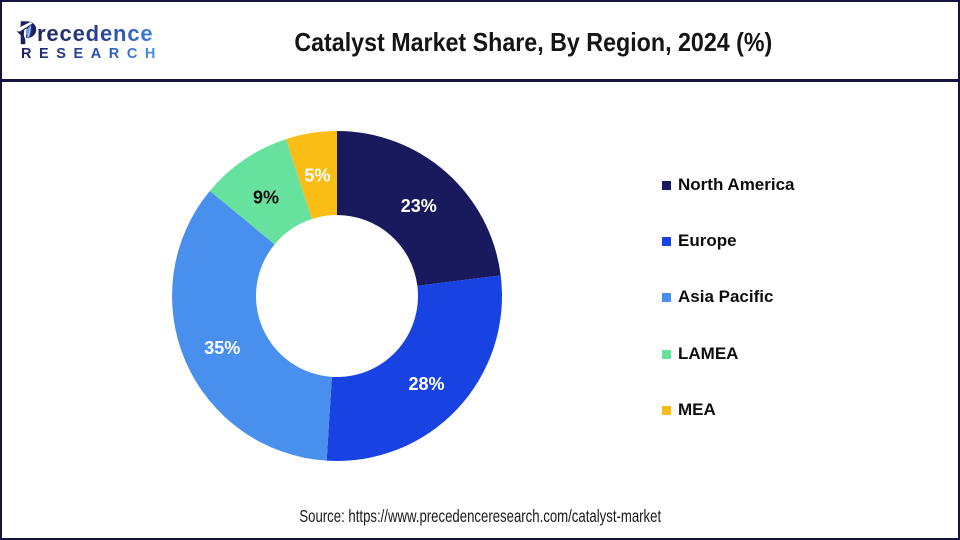 The width and height of the screenshot is (960, 540). What do you see at coordinates (92, 54) in the screenshot?
I see `svg-text: RESEARCH` at bounding box center [92, 54].